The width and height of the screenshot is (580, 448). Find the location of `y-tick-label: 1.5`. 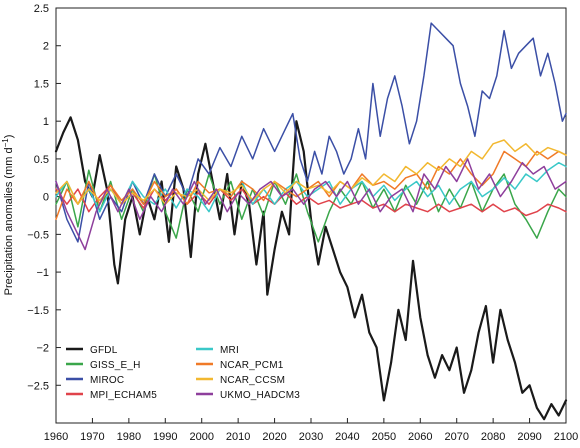

y-tick-label: 1.5 is located at coordinates (41, 84).